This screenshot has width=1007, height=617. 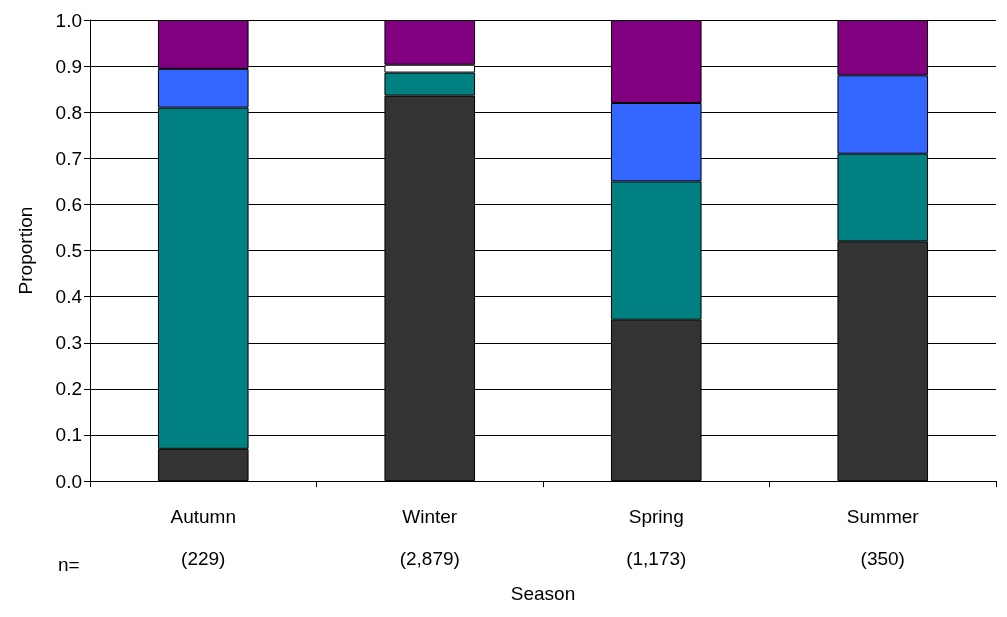 I want to click on y-tick-label: 0.1, so click(x=68, y=435).